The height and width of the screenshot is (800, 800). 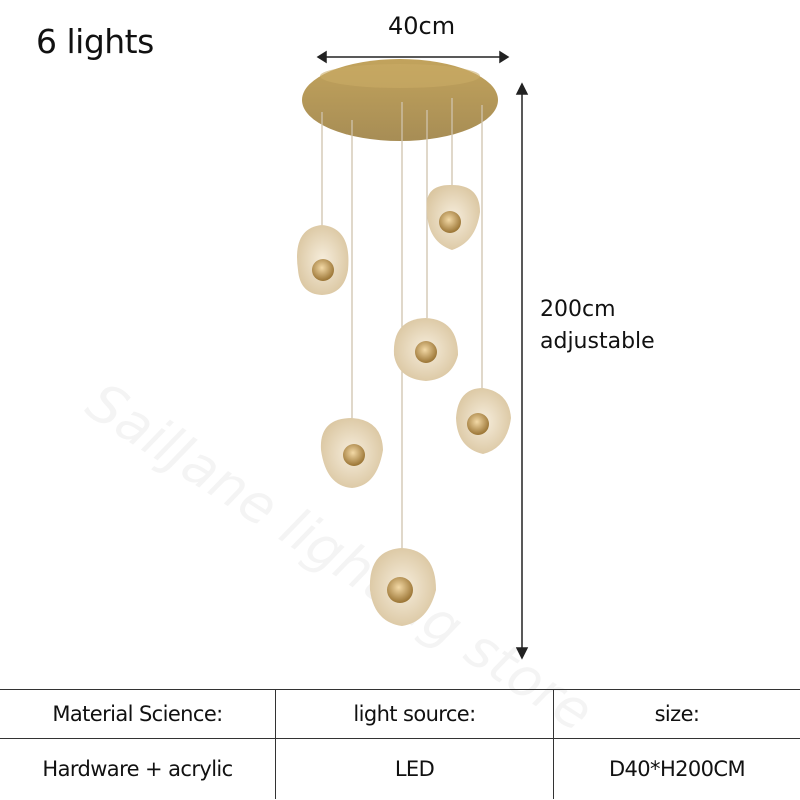 I want to click on width-arrow, so click(x=413, y=57).